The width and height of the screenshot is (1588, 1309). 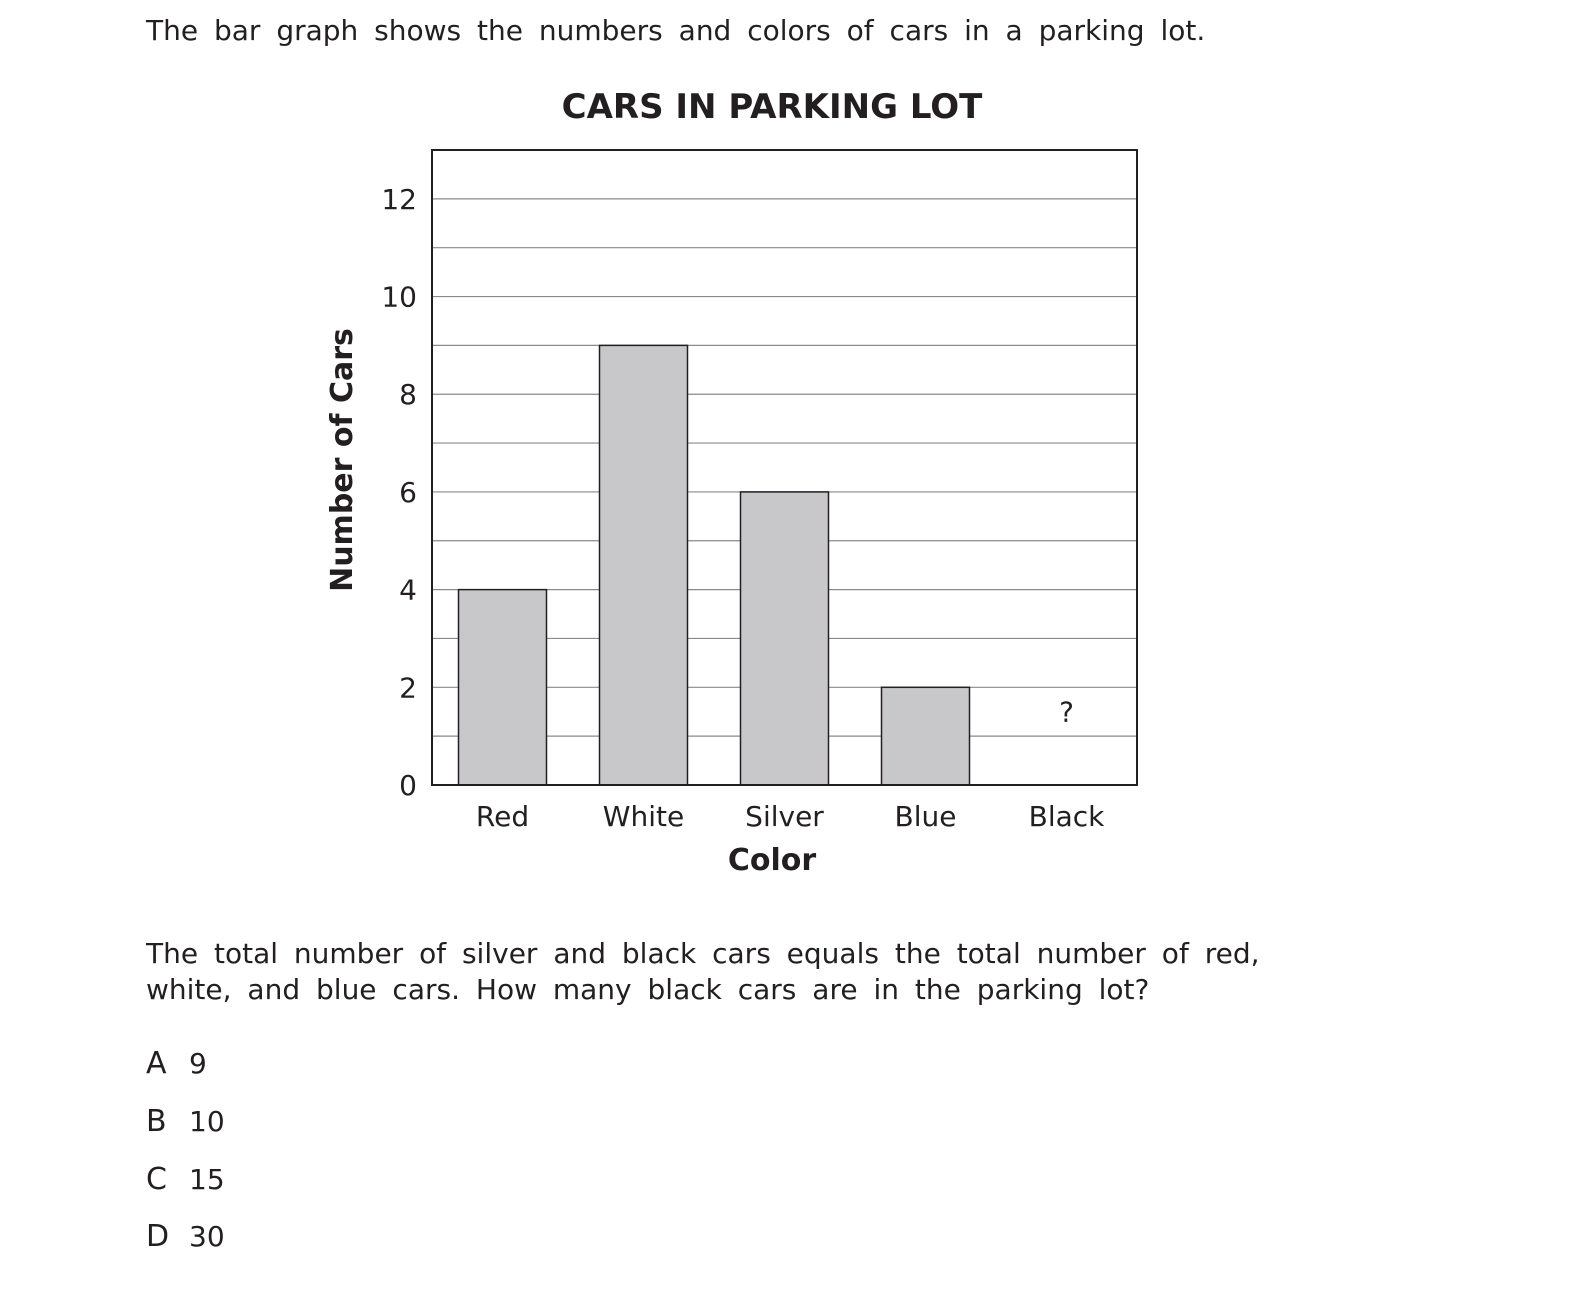 What do you see at coordinates (1067, 816) in the screenshot?
I see `x-tick-label: Black` at bounding box center [1067, 816].